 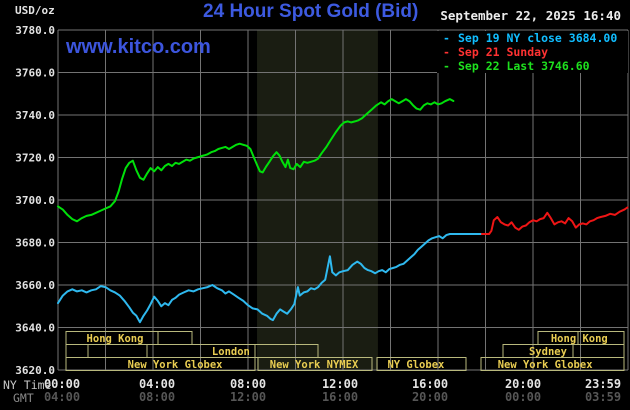 What do you see at coordinates (231, 352) in the screenshot?
I see `session-label: London` at bounding box center [231, 352].